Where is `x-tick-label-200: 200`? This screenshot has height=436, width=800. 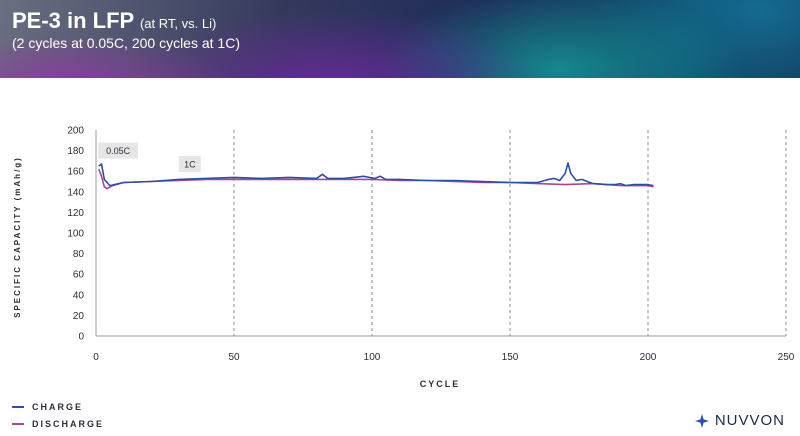
x-tick-label-200: 200 is located at coordinates (648, 357).